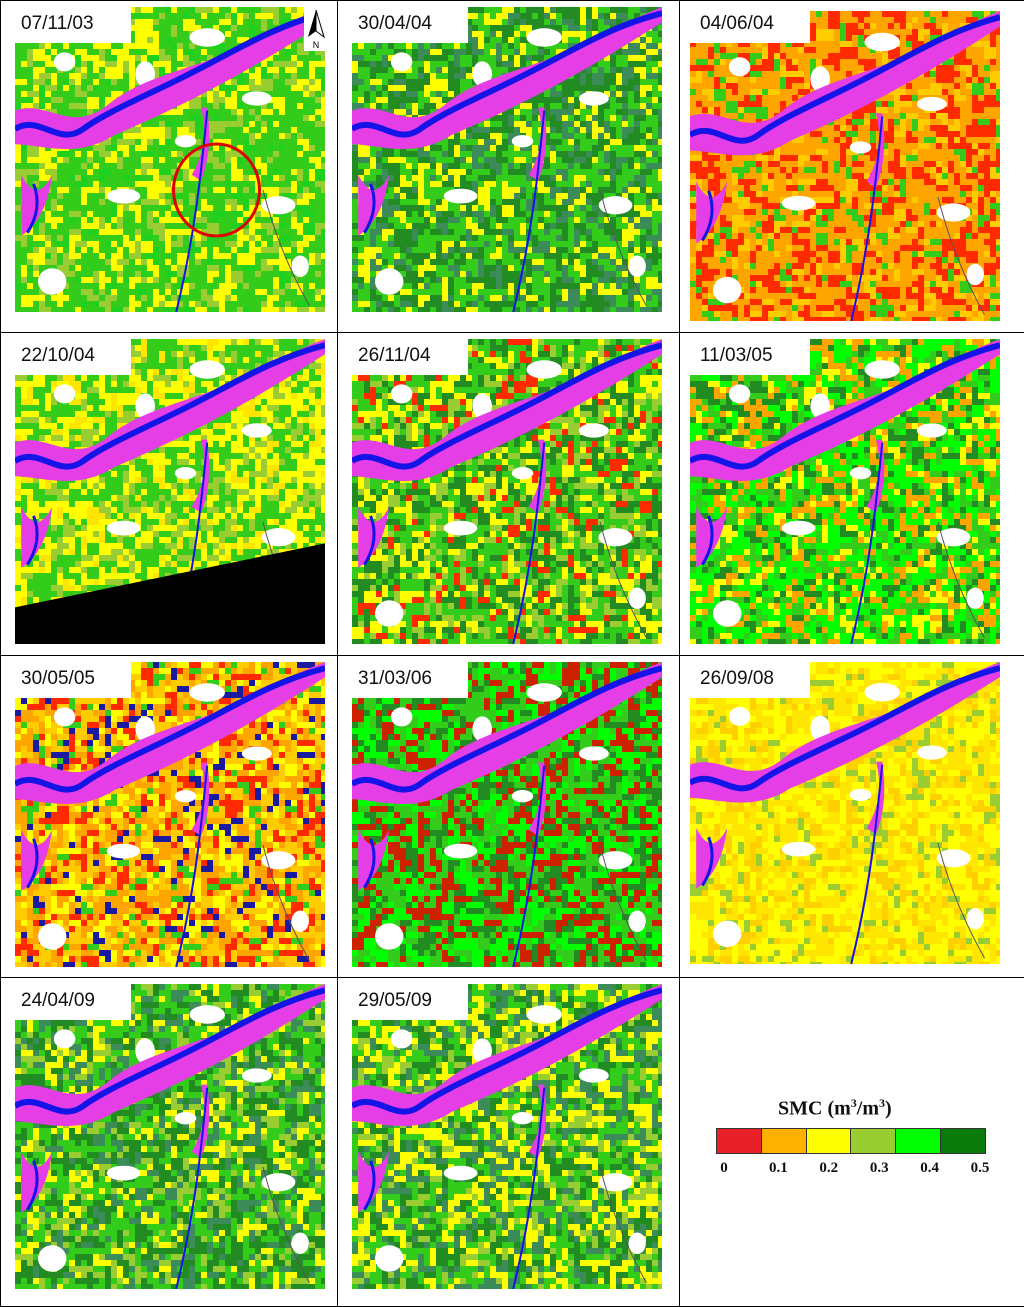 The width and height of the screenshot is (1024, 1307). I want to click on panel-date-label: 26/09/08, so click(748, 679).